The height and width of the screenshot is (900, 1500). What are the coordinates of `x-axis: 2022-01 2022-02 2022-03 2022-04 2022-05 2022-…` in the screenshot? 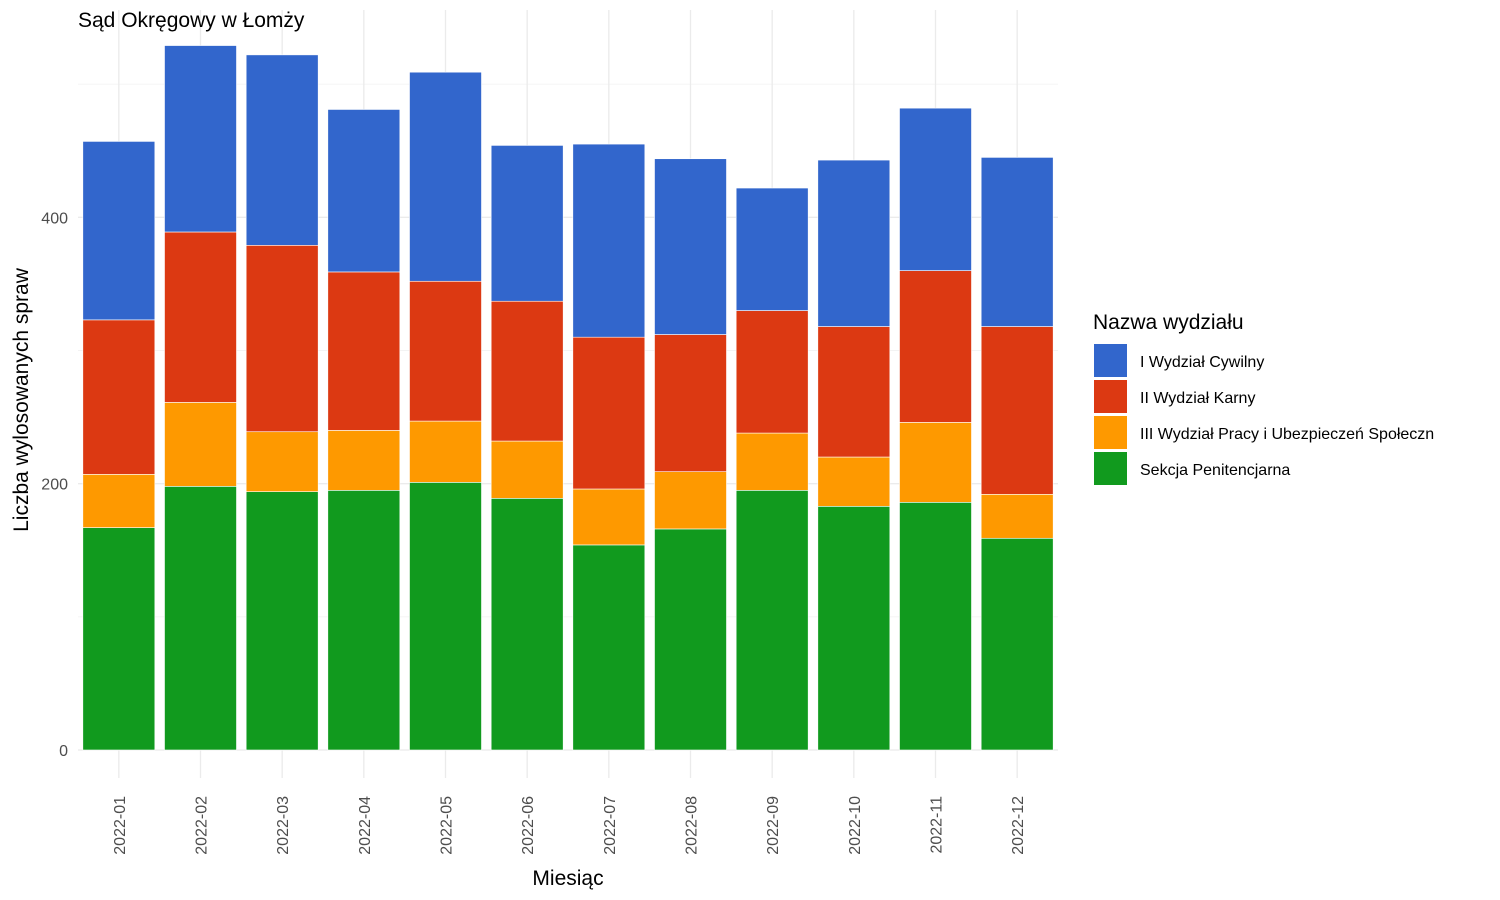 It's located at (569, 825).